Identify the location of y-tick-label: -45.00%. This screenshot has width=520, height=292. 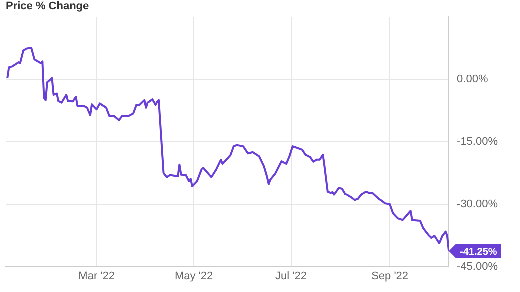
(477, 266).